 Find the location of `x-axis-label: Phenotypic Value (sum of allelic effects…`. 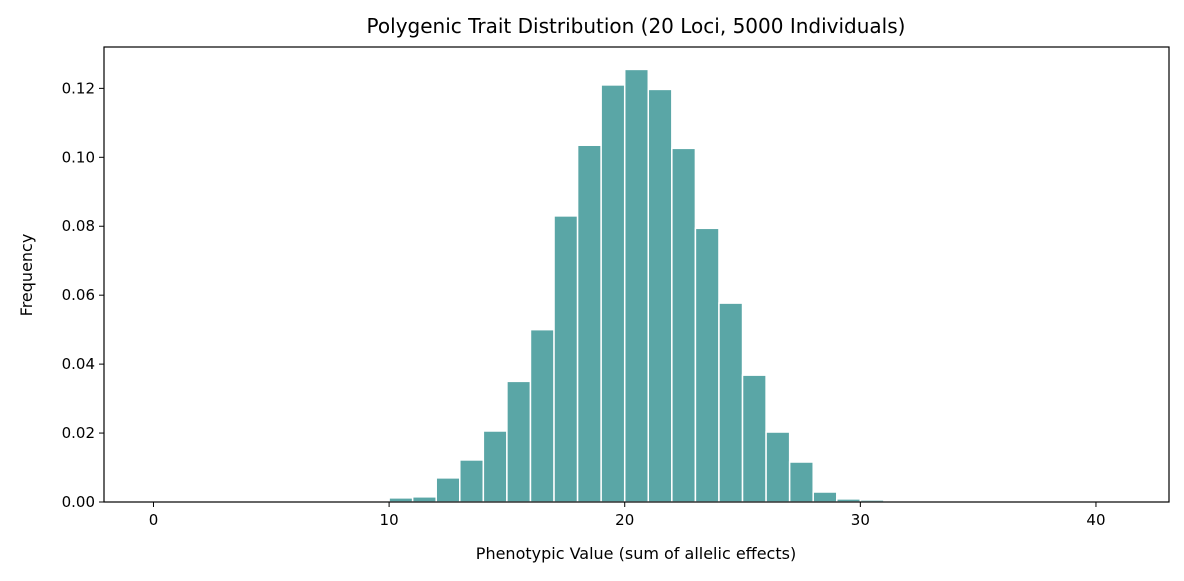

x-axis-label: Phenotypic Value (sum of allelic effects… is located at coordinates (636, 553).